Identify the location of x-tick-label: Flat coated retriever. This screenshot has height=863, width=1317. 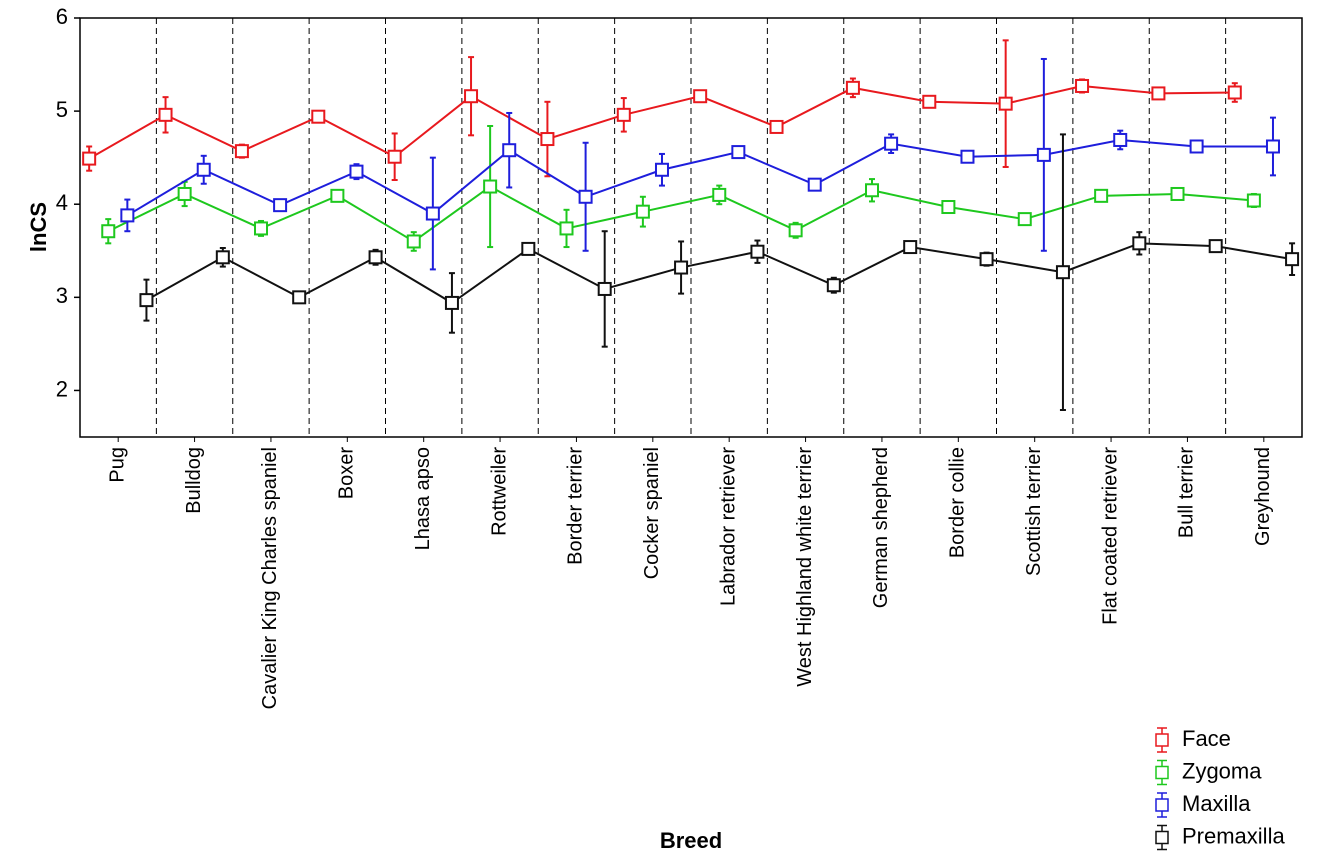
(1110, 536).